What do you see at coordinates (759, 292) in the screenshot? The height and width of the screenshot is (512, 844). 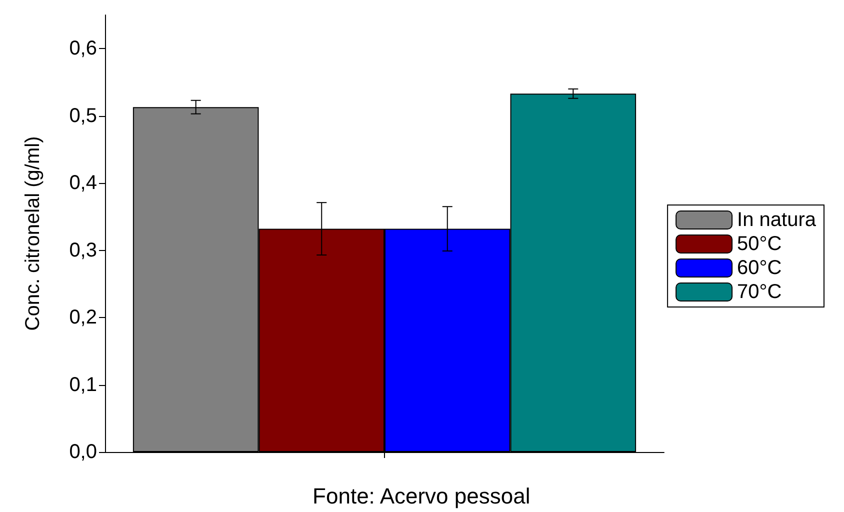 I see `legend-label: 70°C` at bounding box center [759, 292].